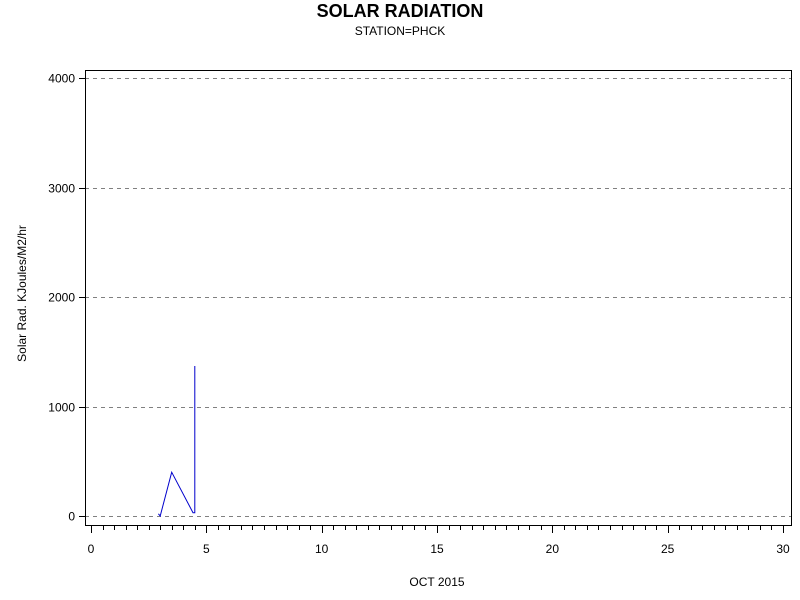 Image resolution: width=800 pixels, height=600 pixels. Describe the element at coordinates (71, 517) in the screenshot. I see `y-tick-label: 0` at that location.